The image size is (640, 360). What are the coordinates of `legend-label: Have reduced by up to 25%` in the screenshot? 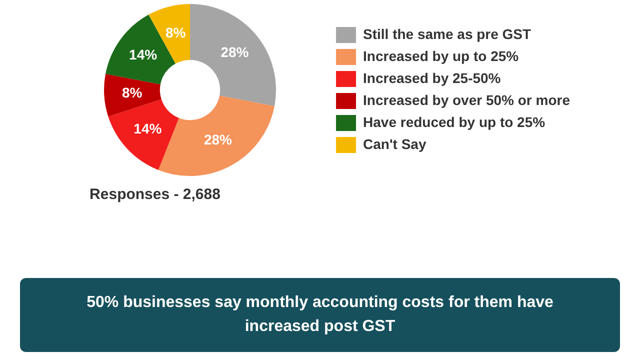 It's located at (454, 122).